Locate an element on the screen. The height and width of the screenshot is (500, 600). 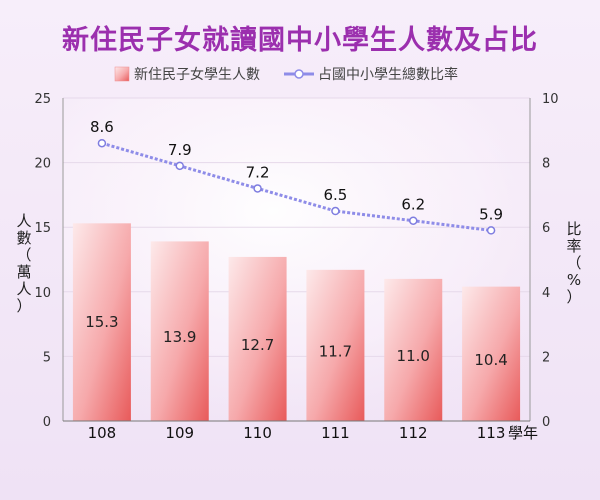
x-tick-label: 110 is located at coordinates (257, 433).